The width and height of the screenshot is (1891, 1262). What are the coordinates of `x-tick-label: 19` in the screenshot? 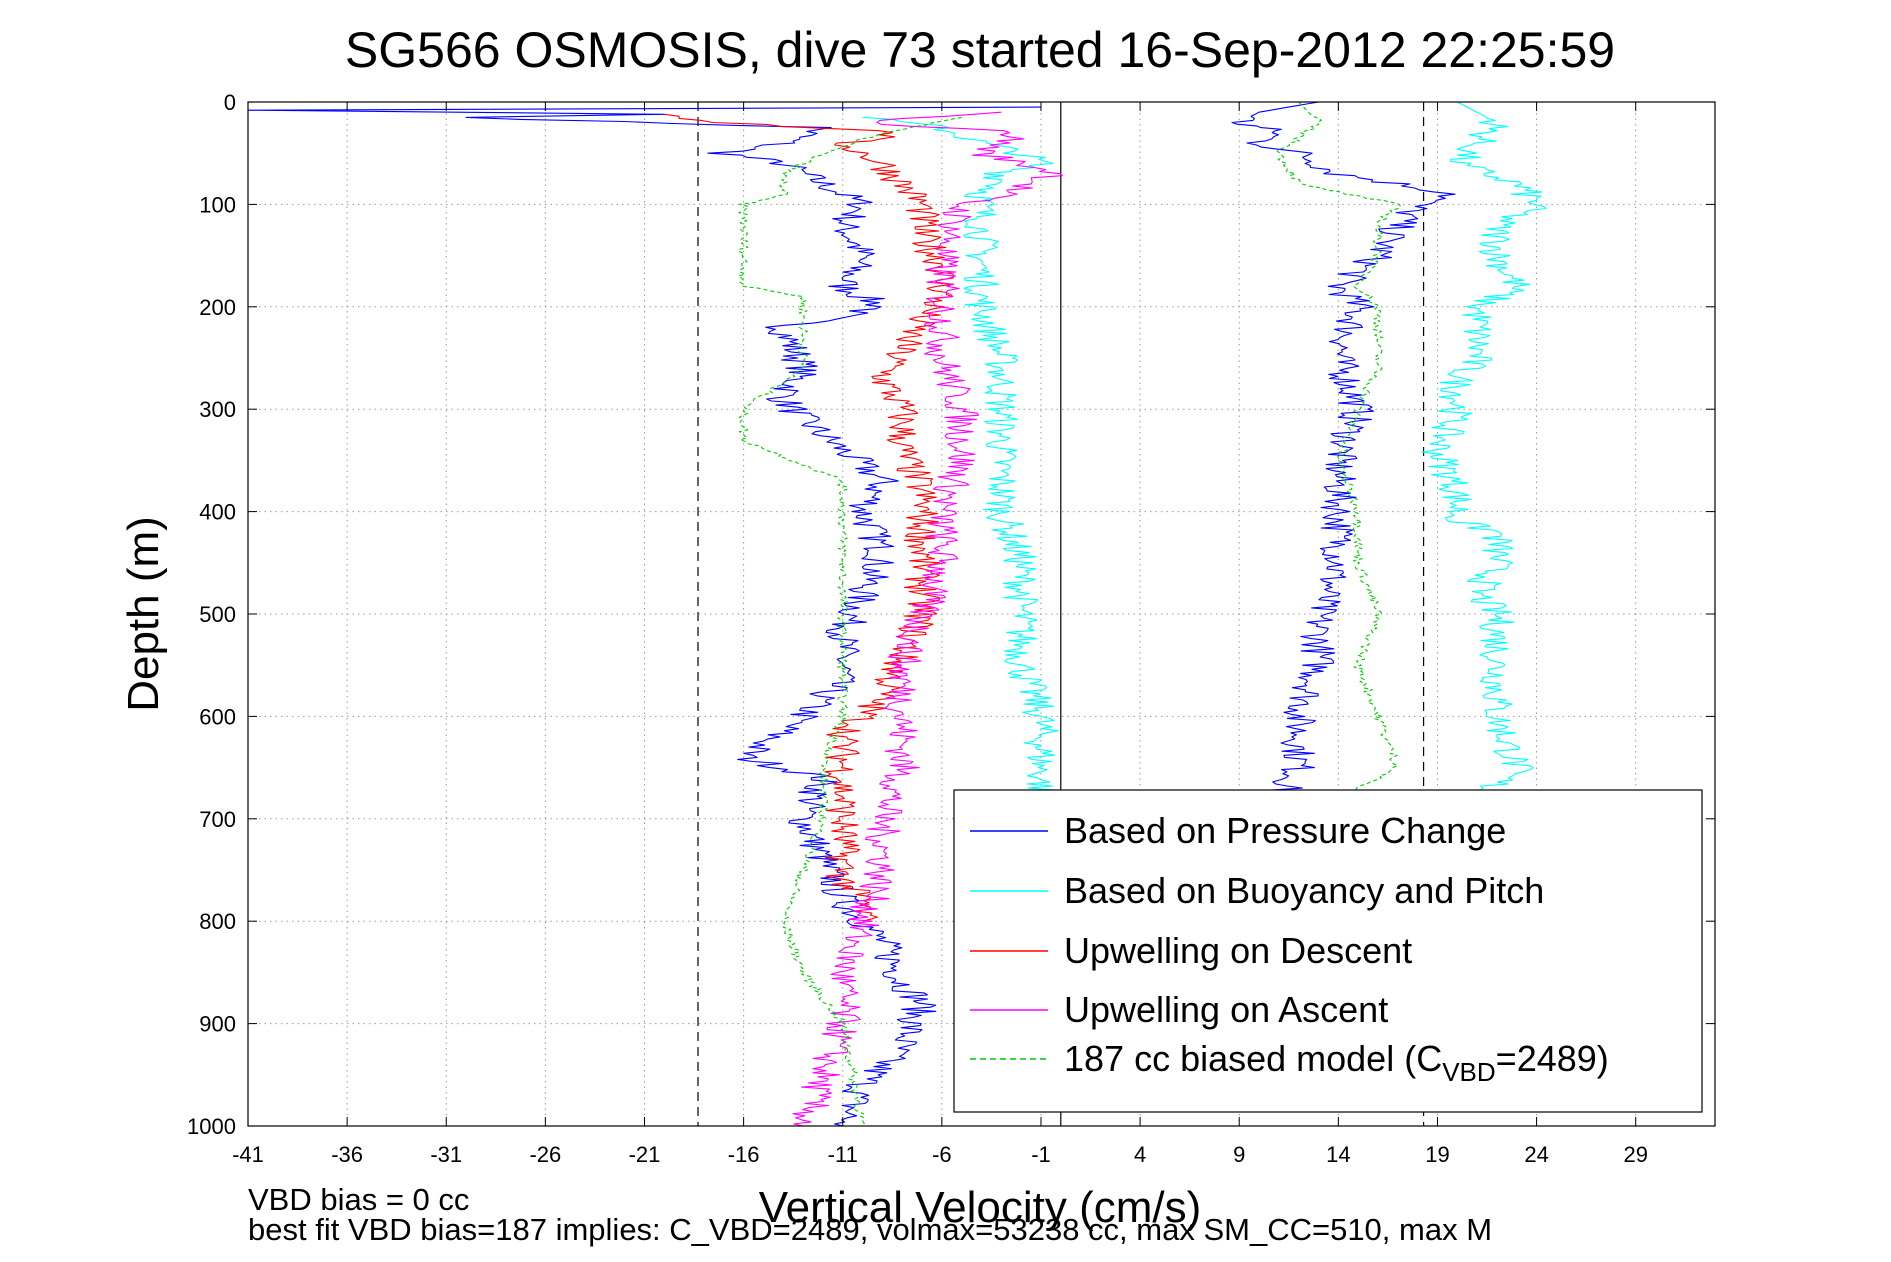 It's located at (1437, 1154).